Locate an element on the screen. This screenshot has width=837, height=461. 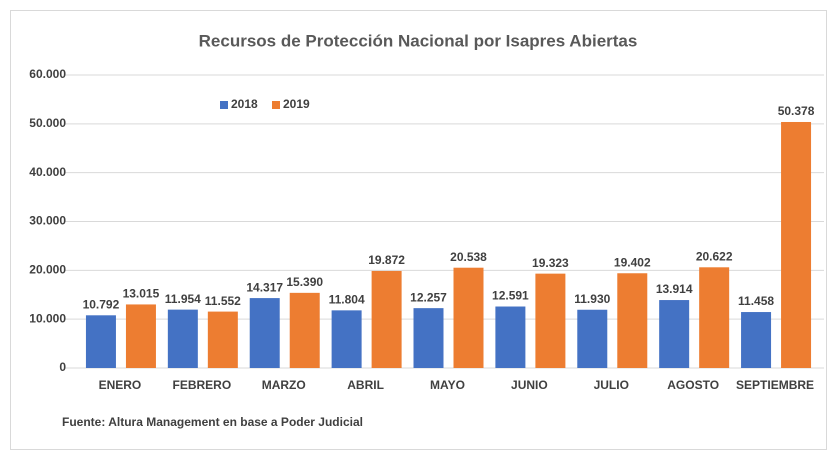
data-label: 19.323 is located at coordinates (550, 263).